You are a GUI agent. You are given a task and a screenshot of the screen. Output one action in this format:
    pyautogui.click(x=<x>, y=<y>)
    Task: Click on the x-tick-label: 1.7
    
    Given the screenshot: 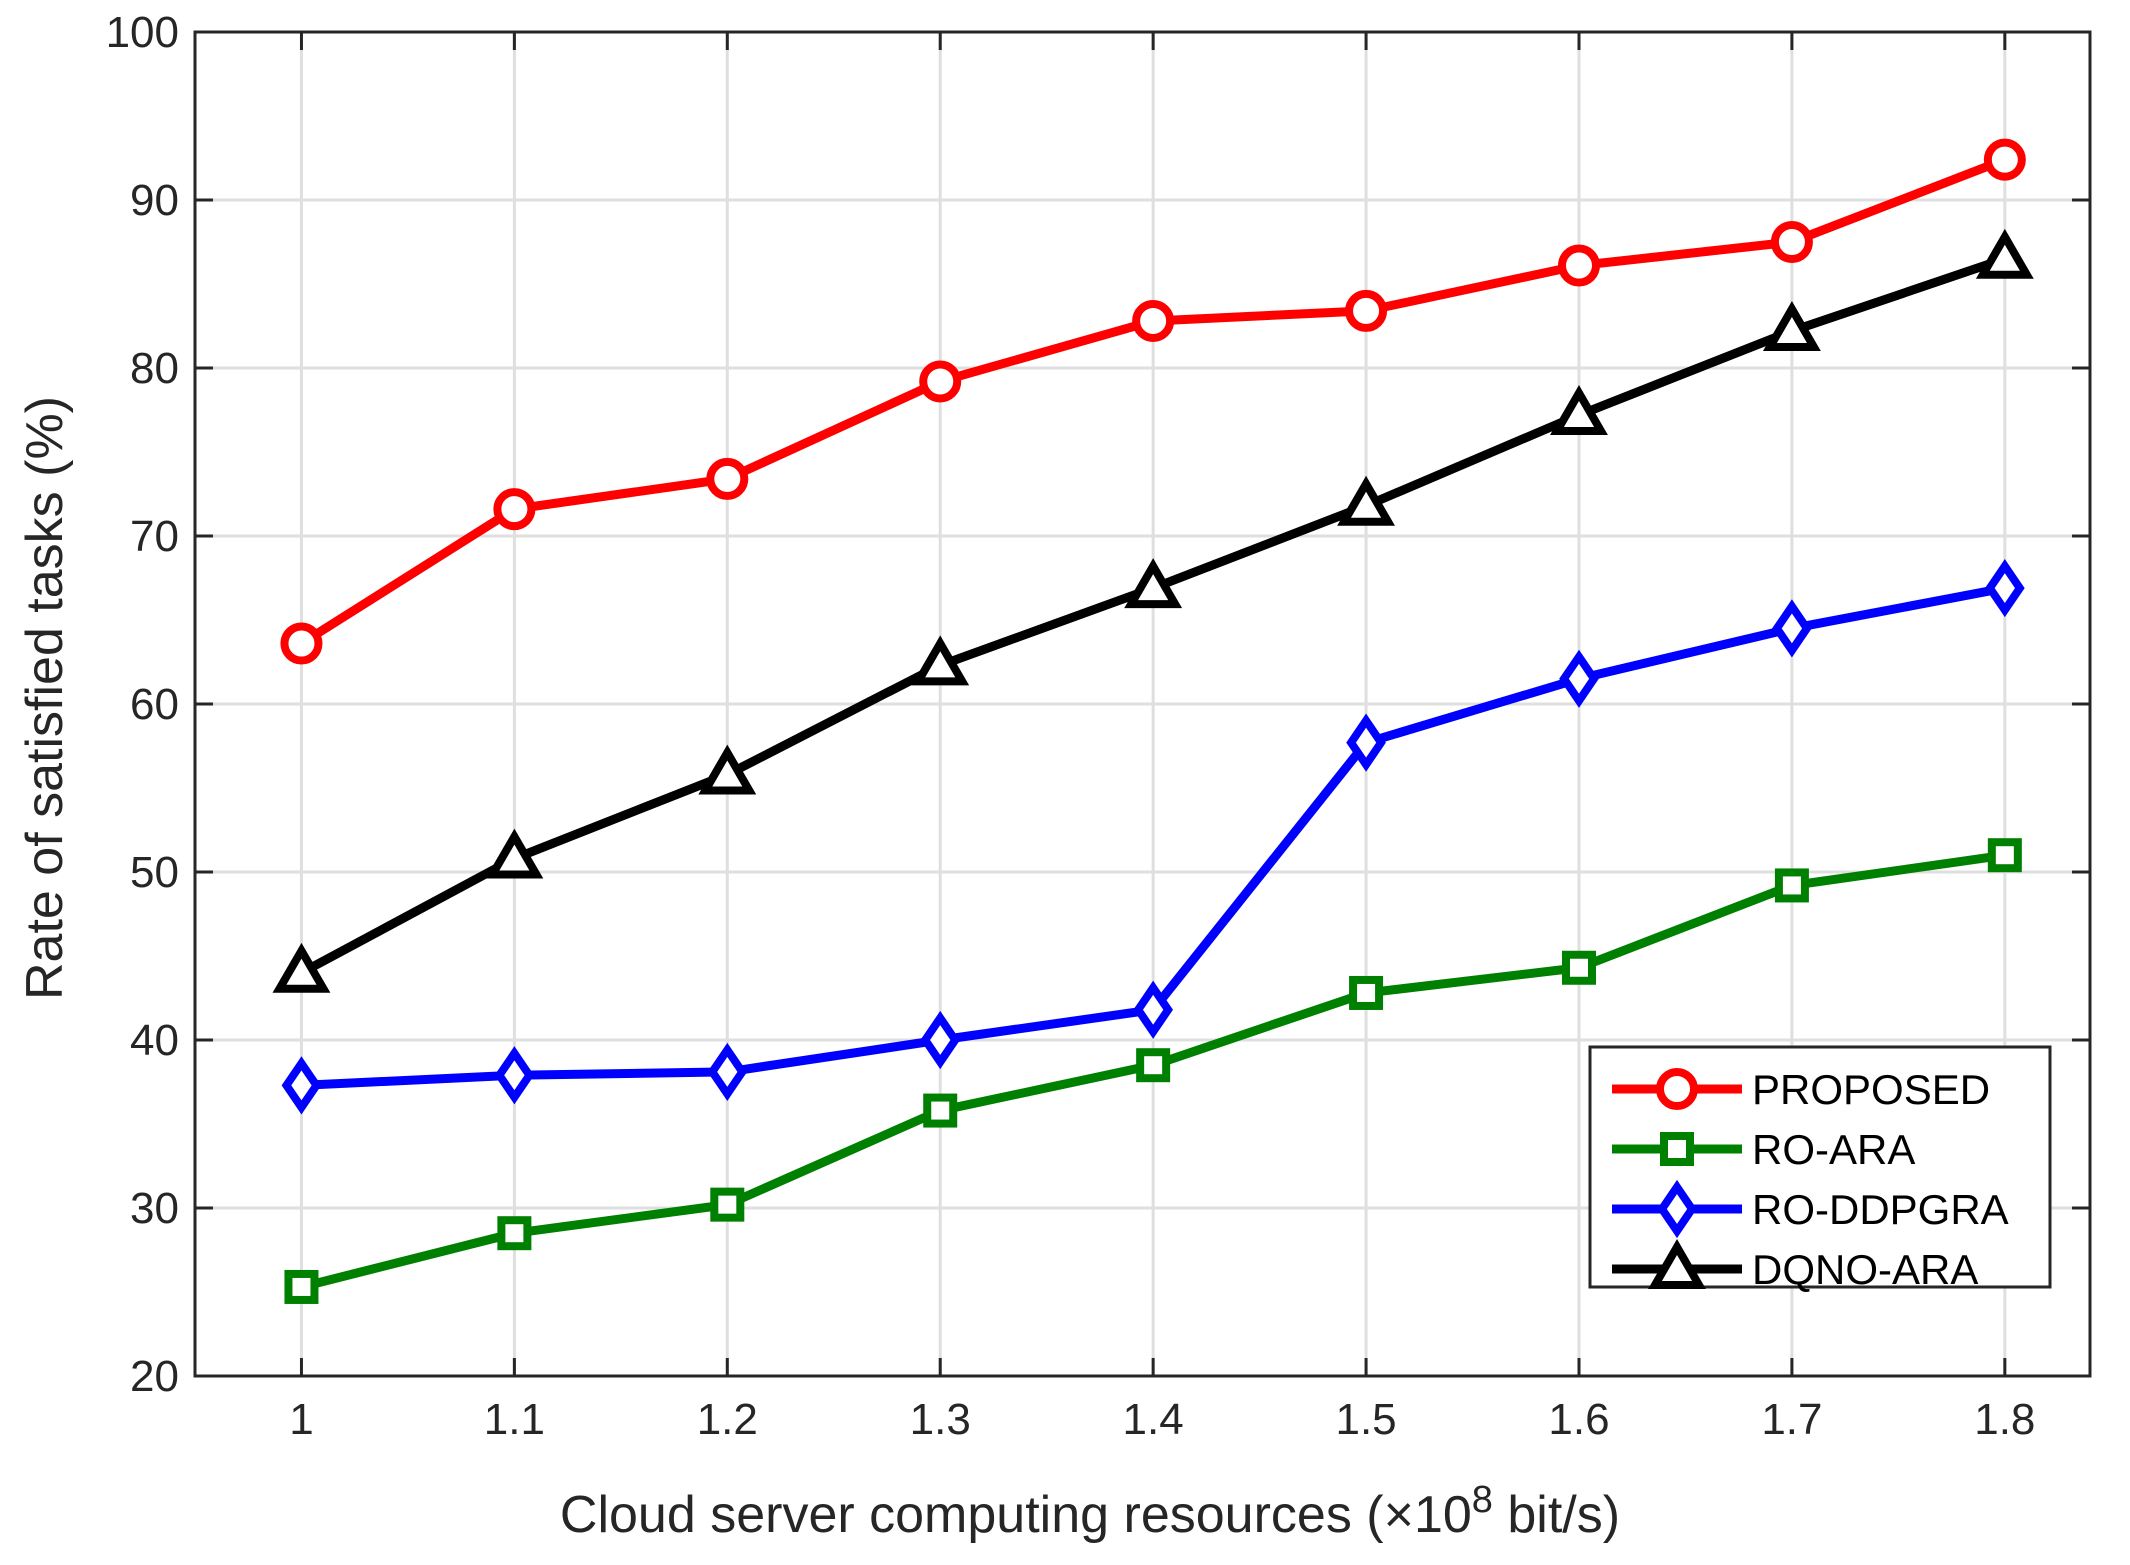 What is the action you would take?
    pyautogui.click(x=1791, y=1419)
    